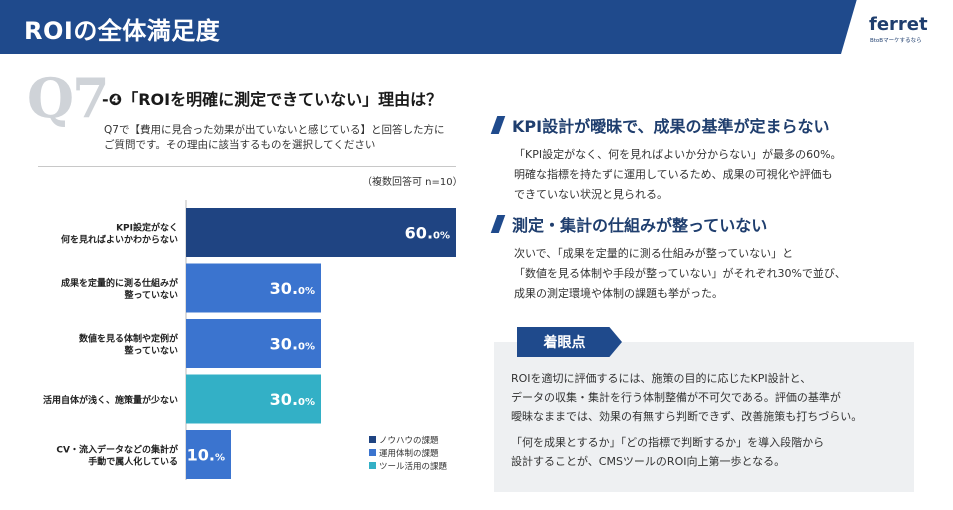 The height and width of the screenshot is (510, 953). I want to click on point-1-title: KPI設計が曖昧で、成果の基準が定まらない, so click(660, 125).